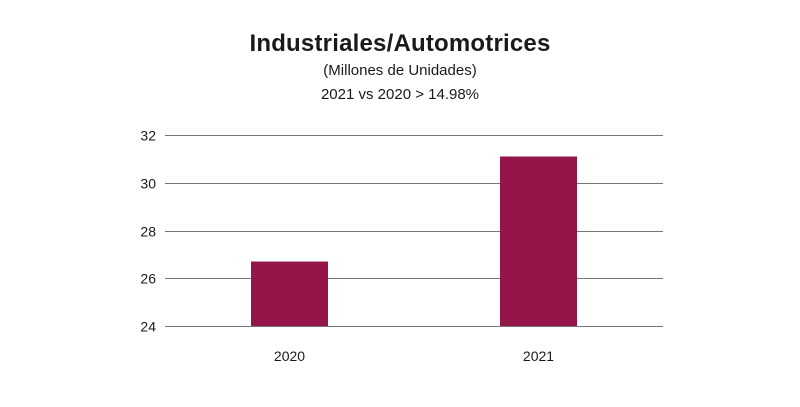  I want to click on y-tick-label: 28, so click(148, 232).